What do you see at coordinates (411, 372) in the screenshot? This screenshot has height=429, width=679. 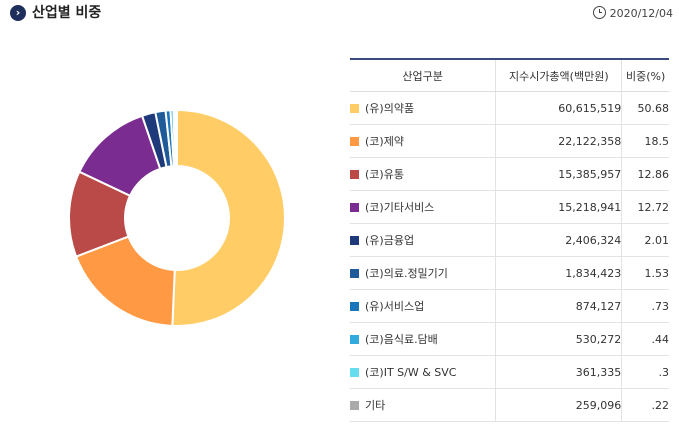 I see `industry-label: (코)IT S/W & SVC` at bounding box center [411, 372].